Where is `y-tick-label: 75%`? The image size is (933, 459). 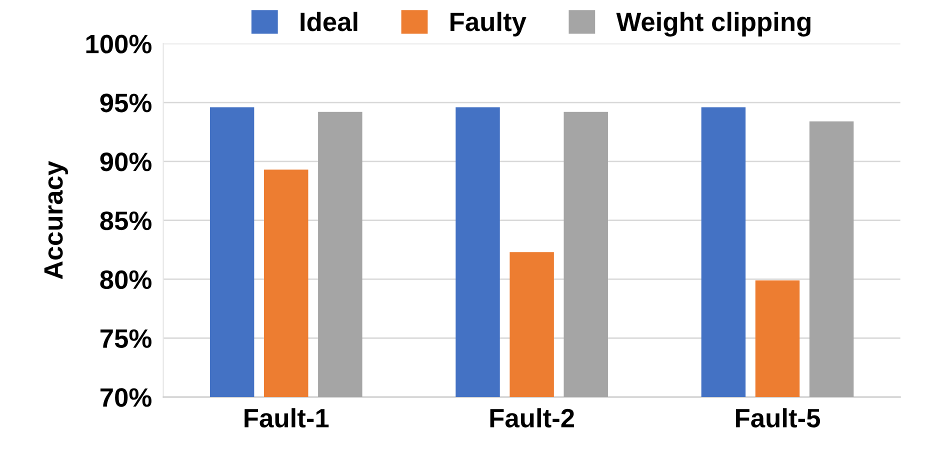
y-tick-label: 75% is located at coordinates (126, 338).